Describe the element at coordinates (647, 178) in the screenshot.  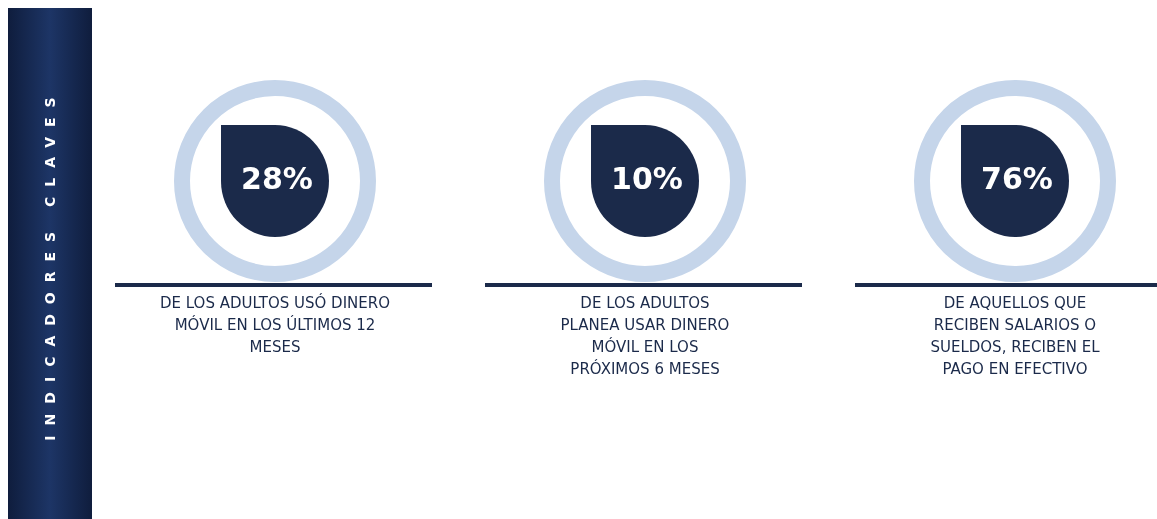
I see `data-label: 10%` at that location.